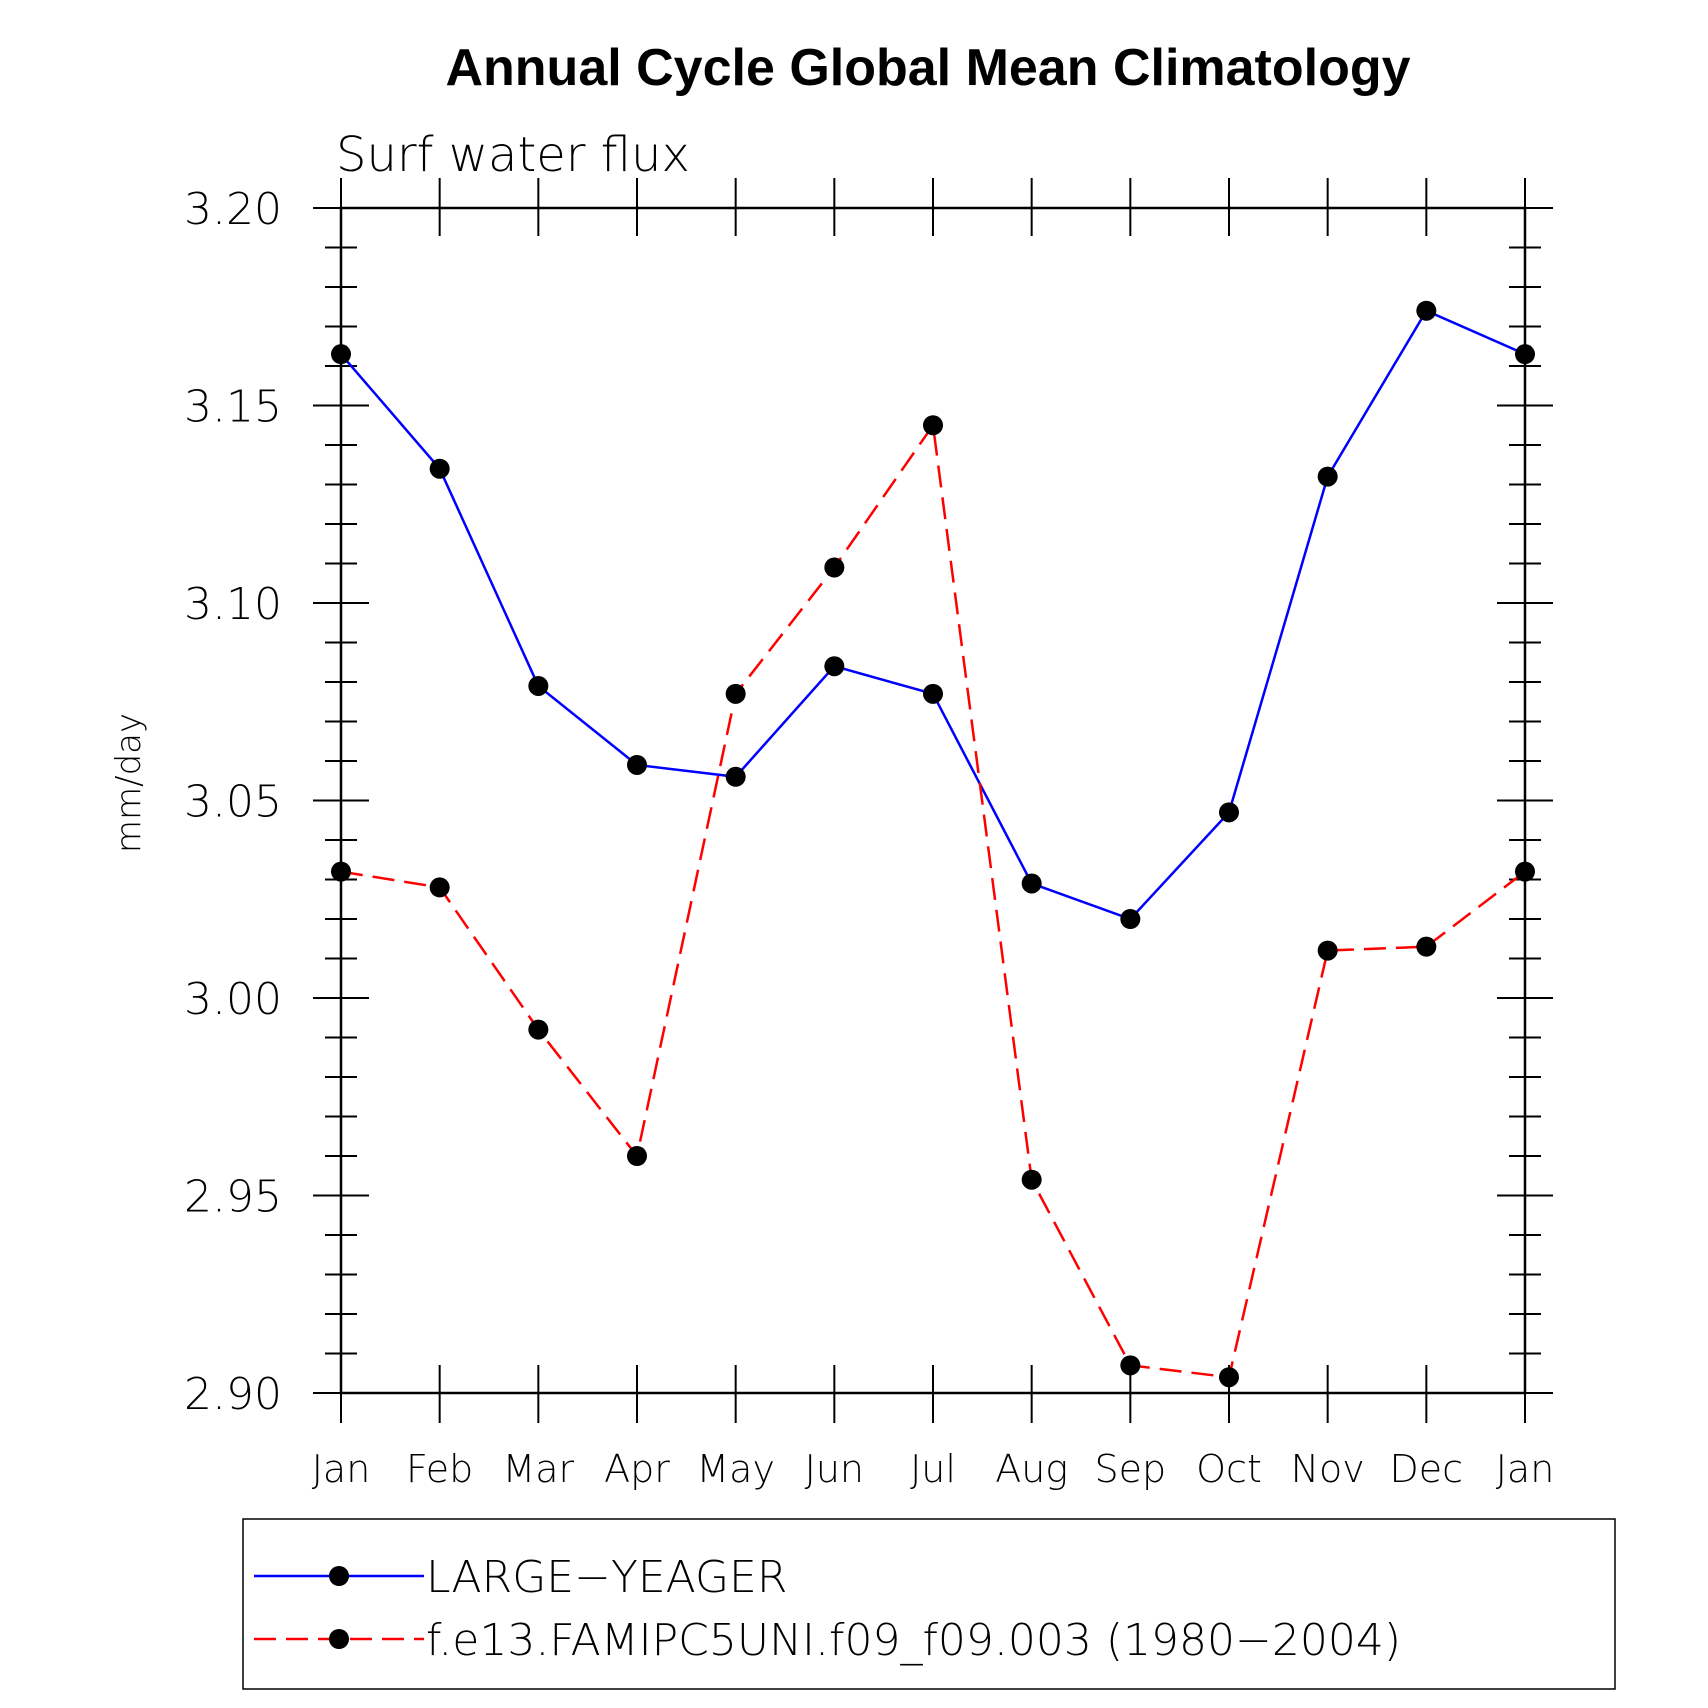  Describe the element at coordinates (233, 1394) in the screenshot. I see `y-tick-label: 2.90` at that location.